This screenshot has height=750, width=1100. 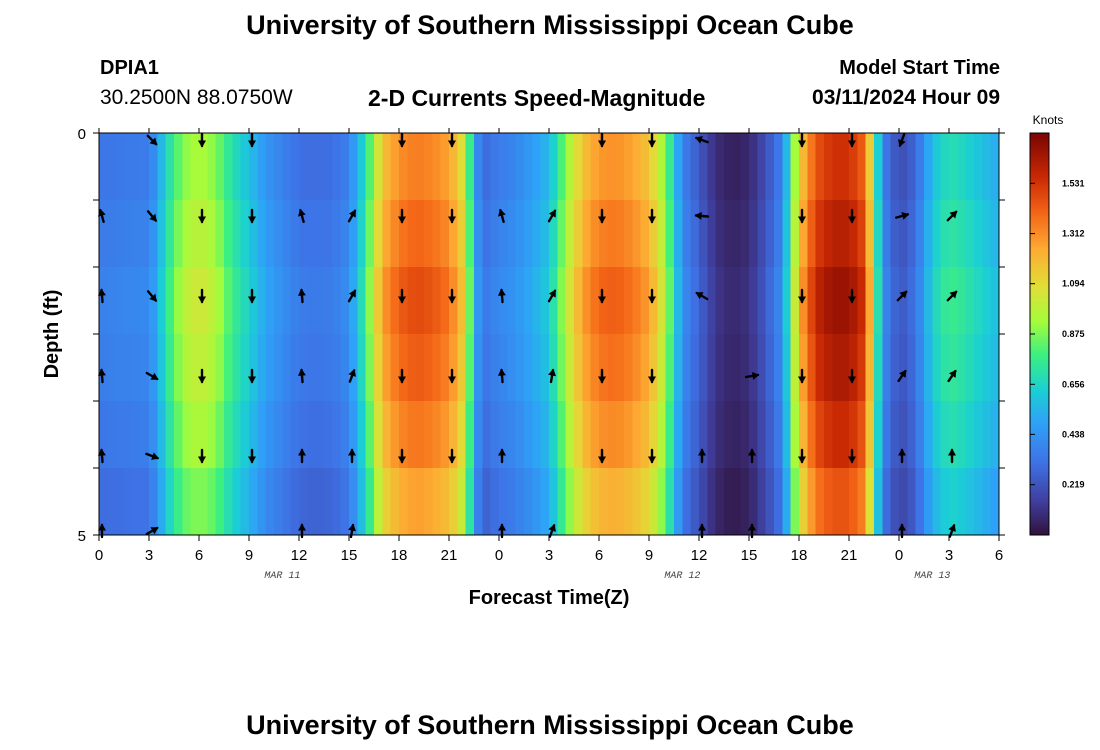 What do you see at coordinates (349, 555) in the screenshot?
I see `x-tick-label: 15` at bounding box center [349, 555].